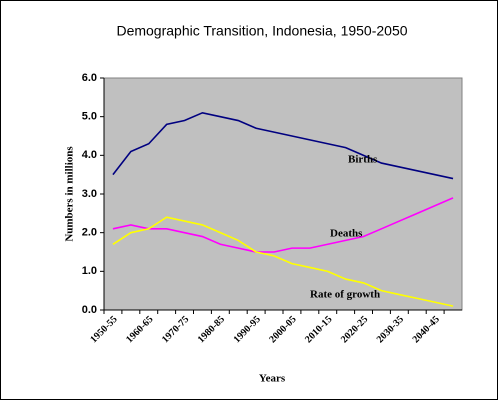  I want to click on y-tick-label: 5.0, so click(89, 117).